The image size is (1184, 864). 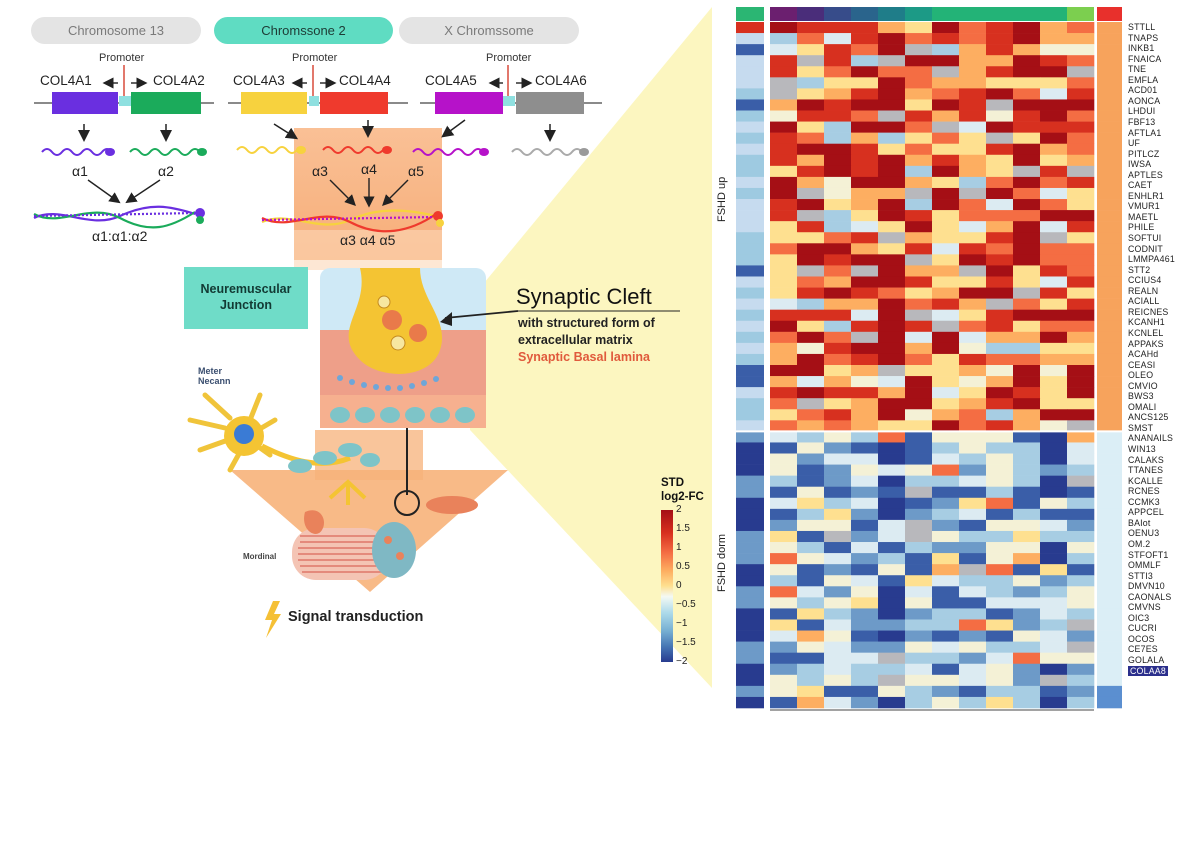 What do you see at coordinates (1144, 100) in the screenshot?
I see `gene-row-label: AONCA` at bounding box center [1144, 100].